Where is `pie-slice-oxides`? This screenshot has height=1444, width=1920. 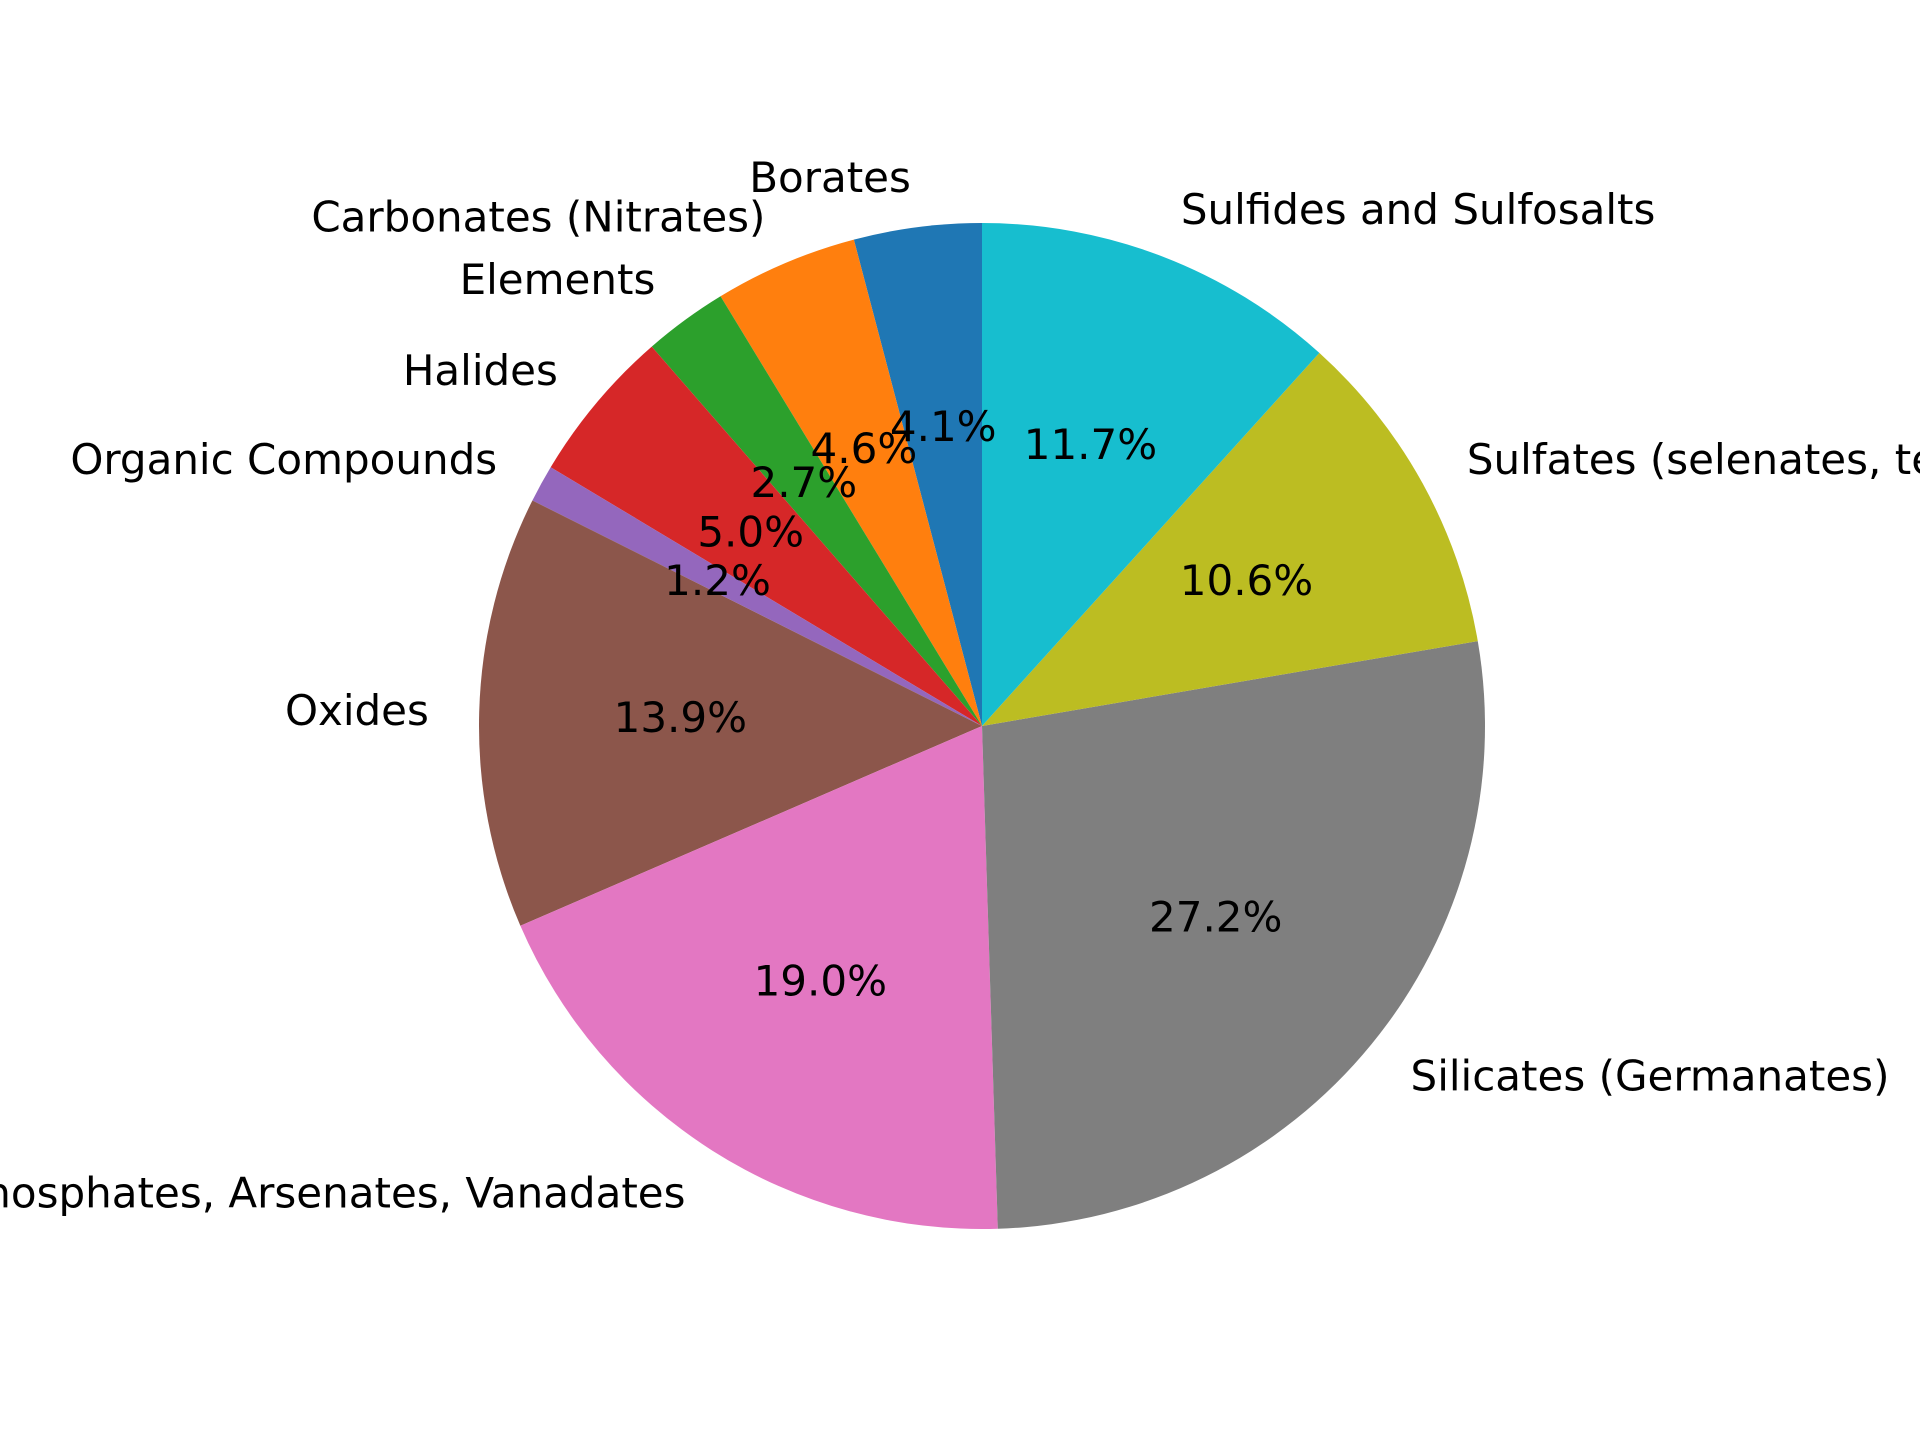
pie-slice-oxides is located at coordinates (730, 713).